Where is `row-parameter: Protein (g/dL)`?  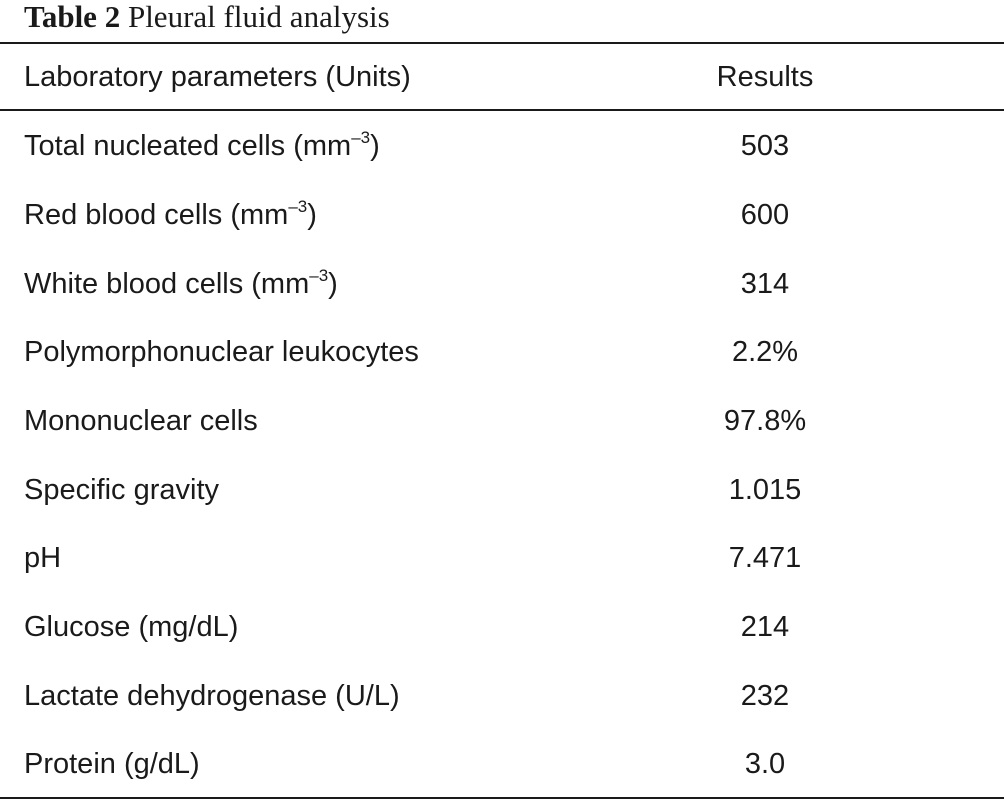
row-parameter: Protein (g/dL) is located at coordinates (112, 764).